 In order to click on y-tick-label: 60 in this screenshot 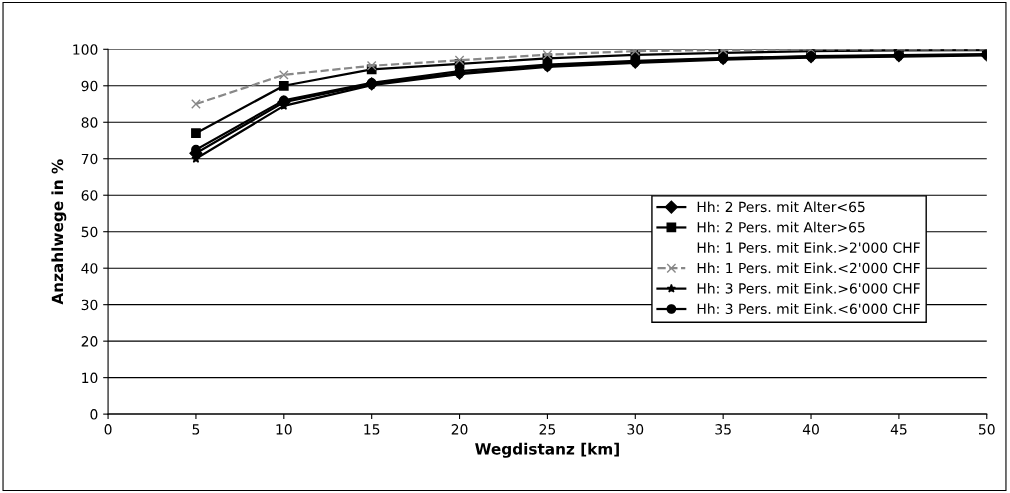, I will do `click(89, 195)`.